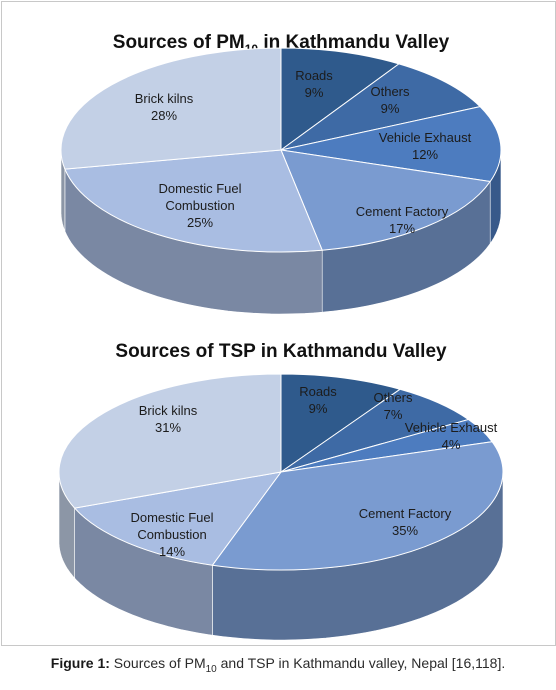  I want to click on slice-label-cement-factory: Cement Factory 17%, so click(402, 220).